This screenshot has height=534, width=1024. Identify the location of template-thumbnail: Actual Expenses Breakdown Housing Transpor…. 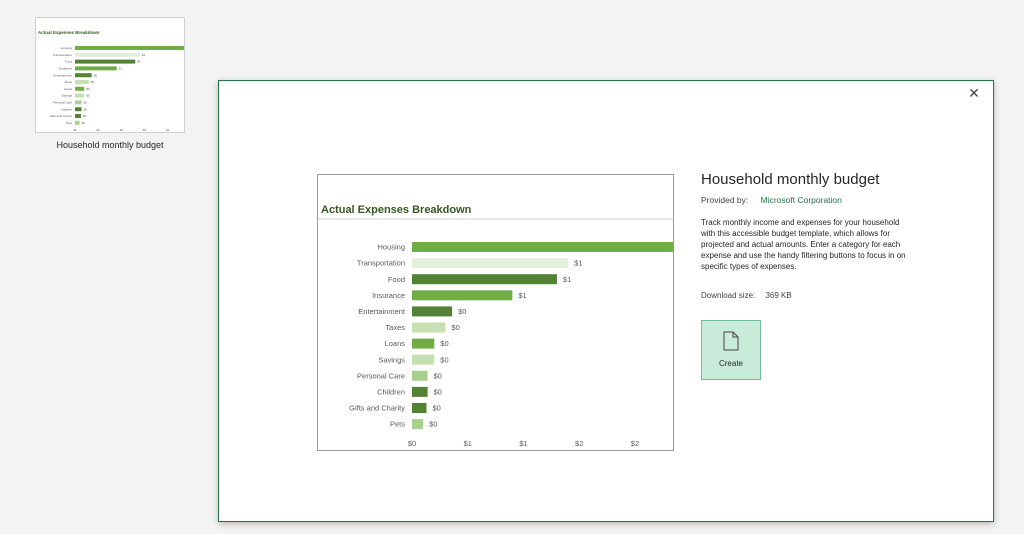
(110, 75).